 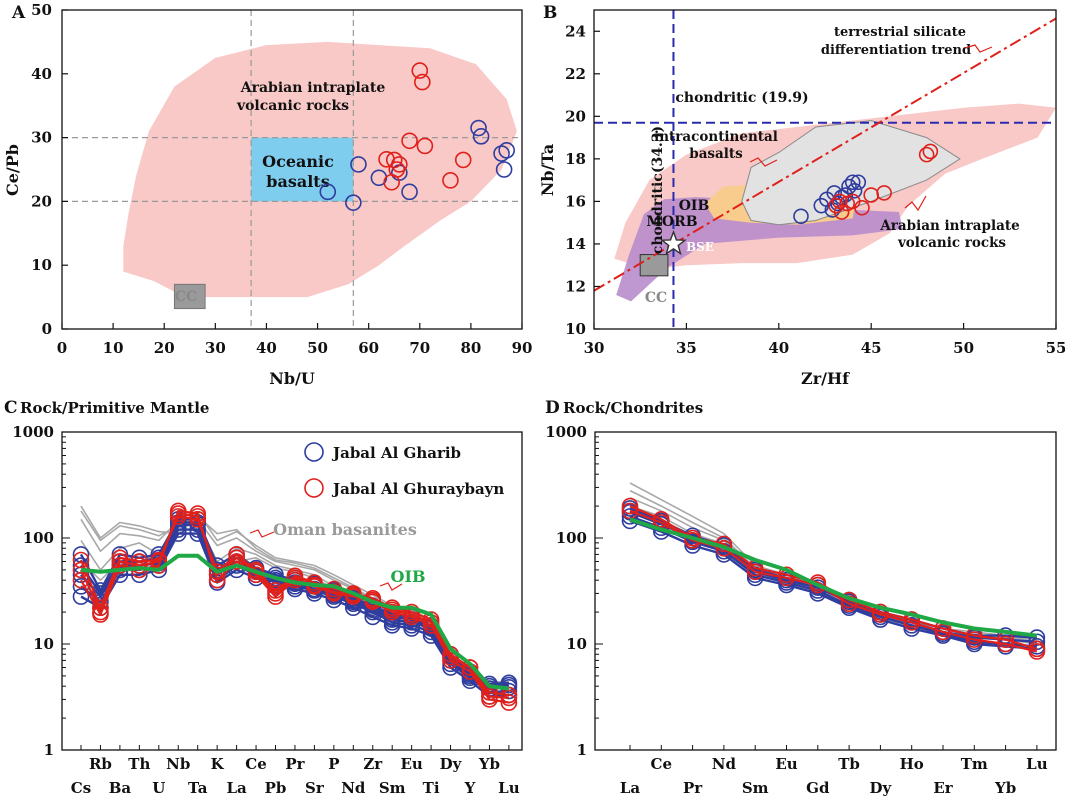 I want to click on x-tick-label-a: 50, so click(x=317, y=348).